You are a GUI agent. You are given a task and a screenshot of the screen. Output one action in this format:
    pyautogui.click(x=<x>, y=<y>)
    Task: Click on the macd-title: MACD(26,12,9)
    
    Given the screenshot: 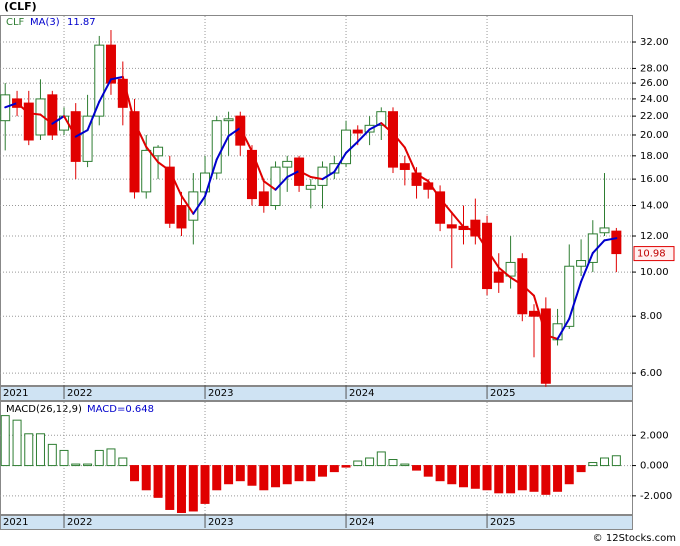 What is the action you would take?
    pyautogui.click(x=44, y=409)
    